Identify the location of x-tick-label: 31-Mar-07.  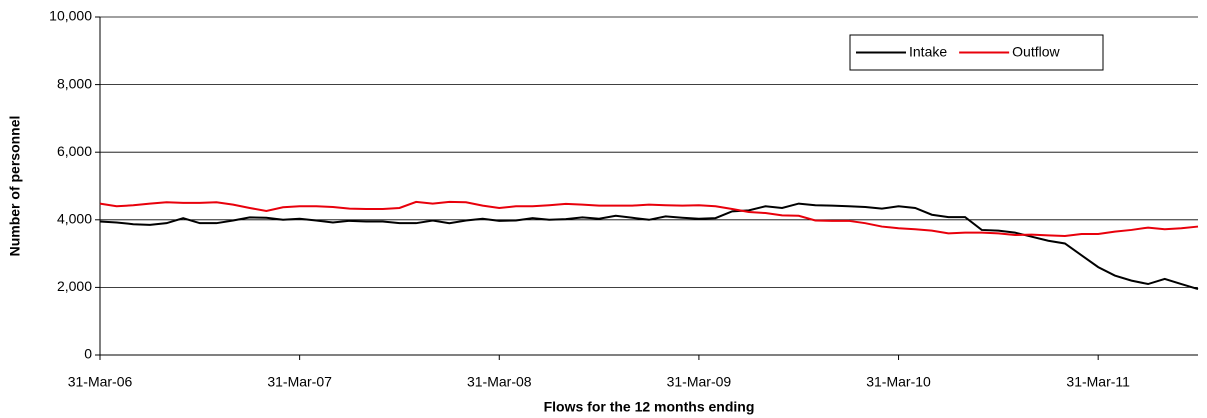
(299, 382).